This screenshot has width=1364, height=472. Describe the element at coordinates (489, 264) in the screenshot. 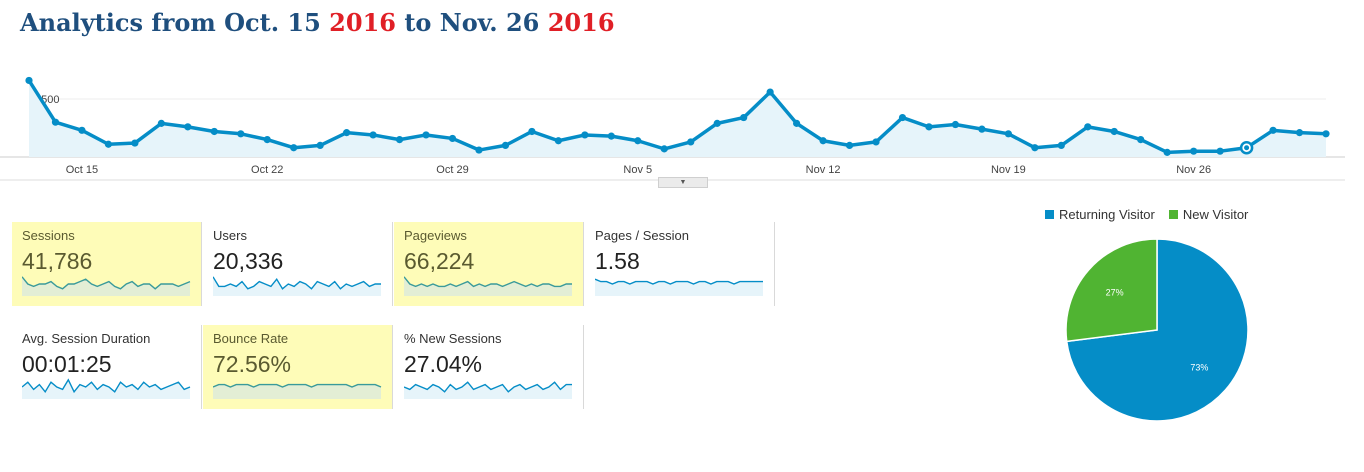

I see `metric-tile-pageviews: Pageviews 66,224` at that location.